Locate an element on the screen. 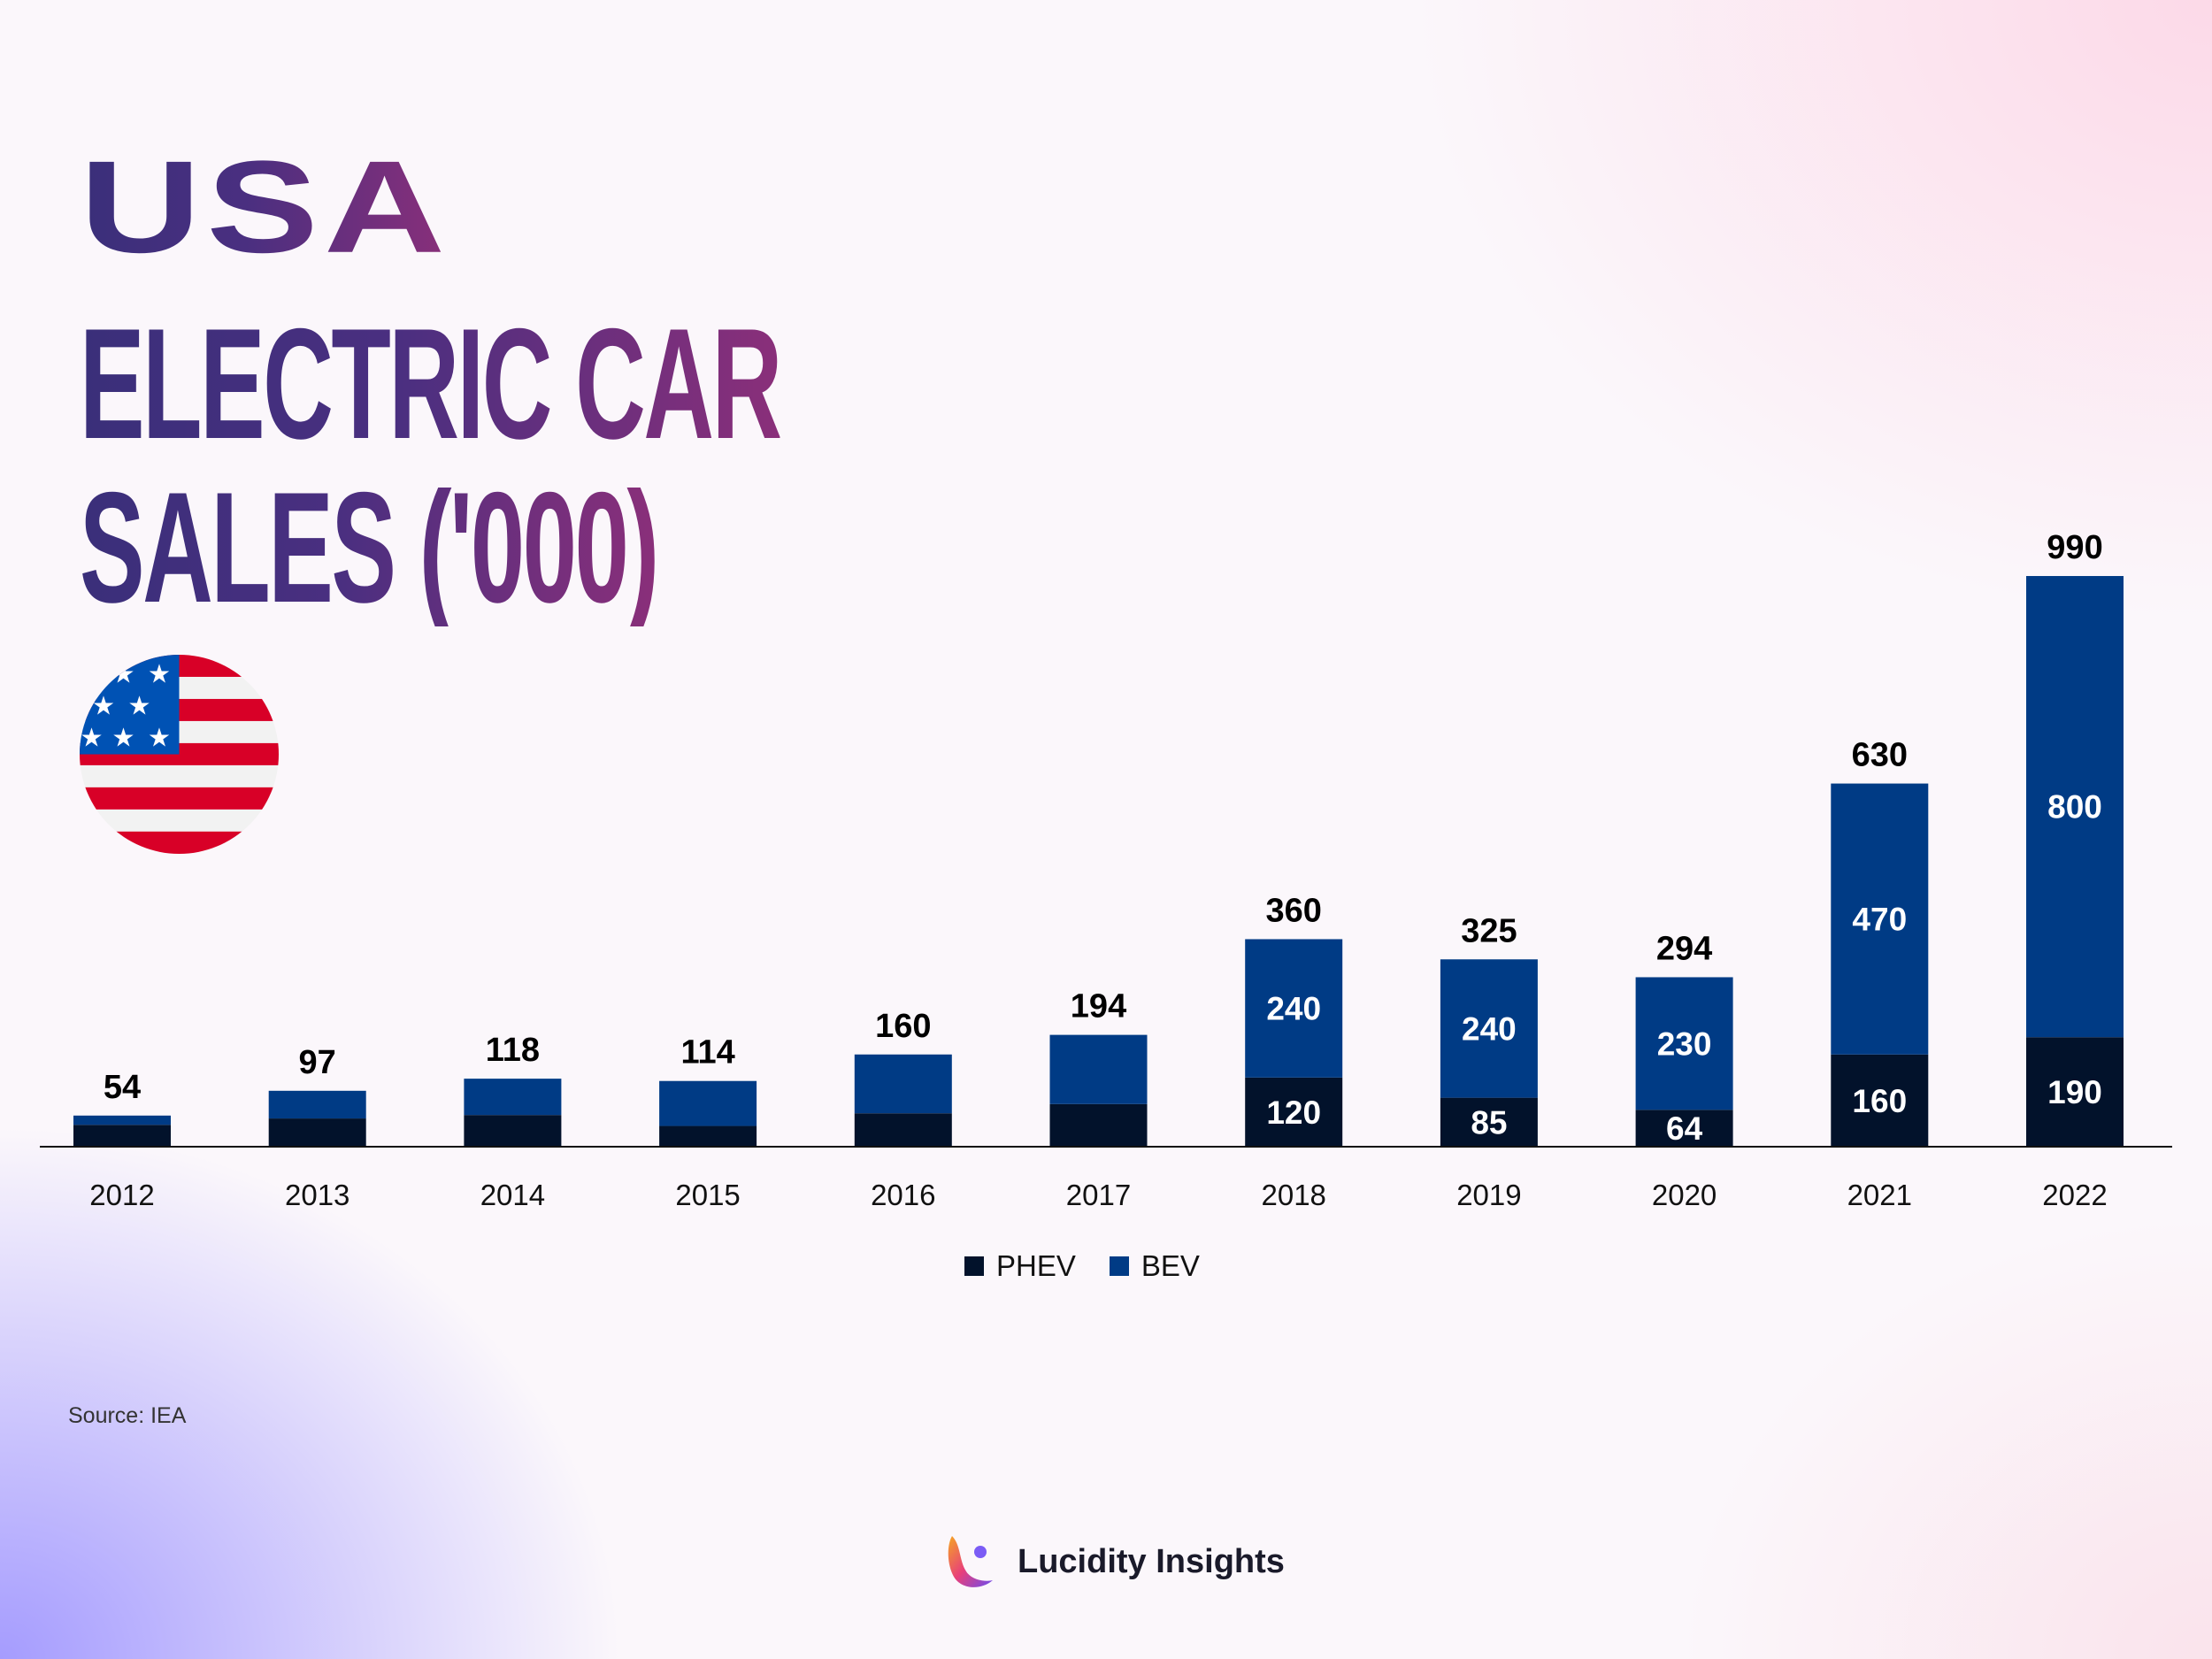 This screenshot has width=2212, height=1659. bar-bev-2015 is located at coordinates (708, 1103).